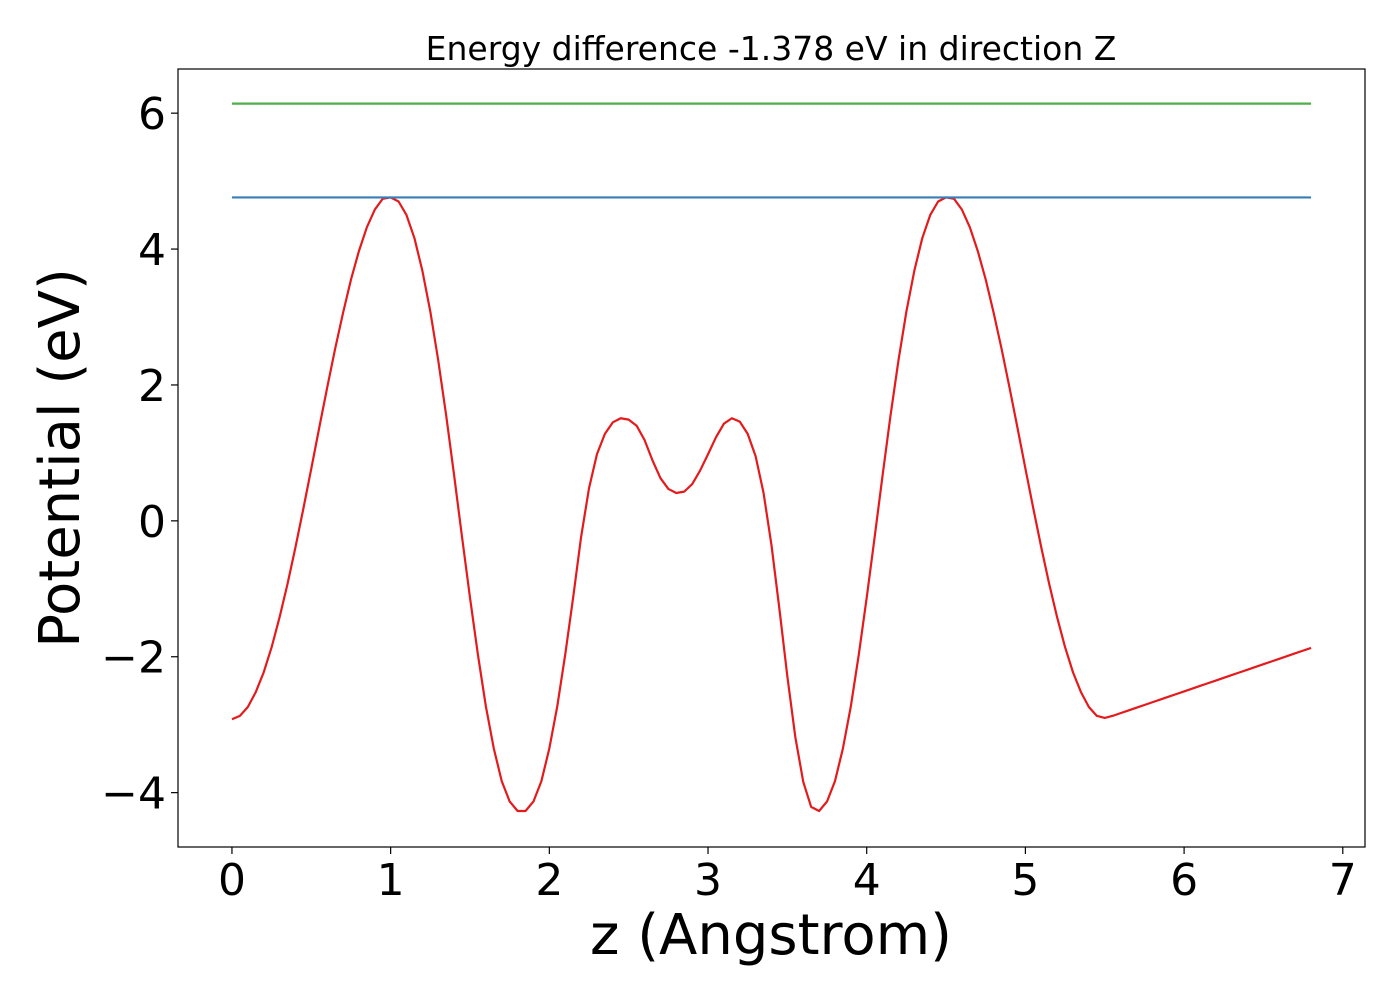  What do you see at coordinates (60, 458) in the screenshot?
I see `y-axis-label: Potential (eV)` at bounding box center [60, 458].